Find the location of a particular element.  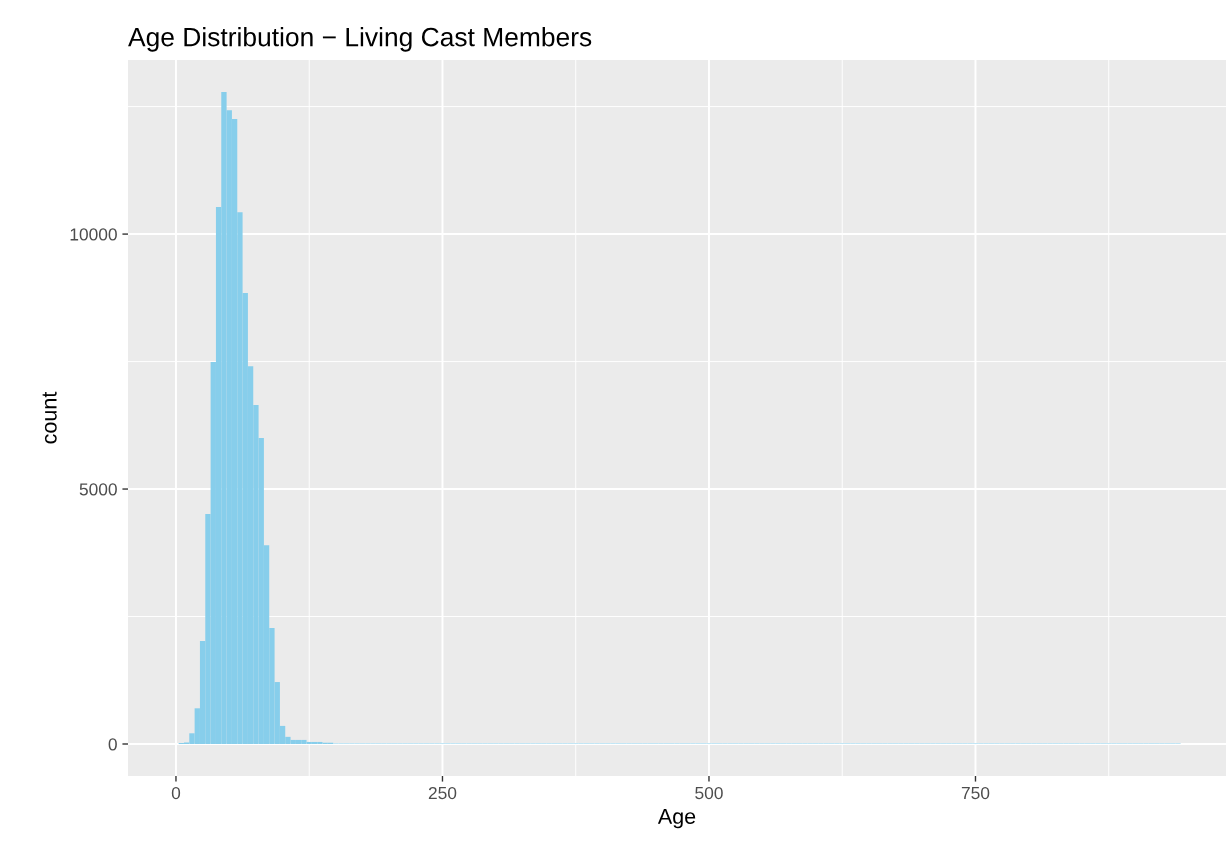

x-axis-title: Age is located at coordinates (676, 818).